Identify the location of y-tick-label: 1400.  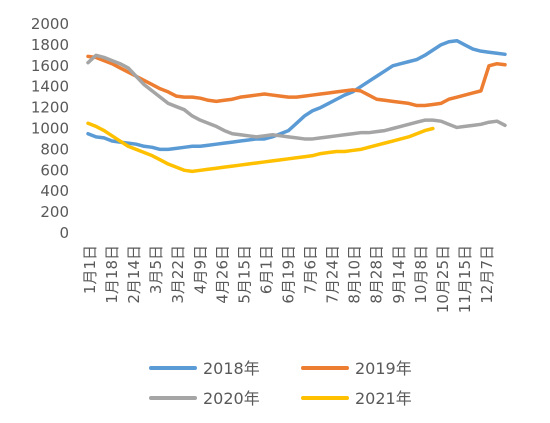
(50, 87).